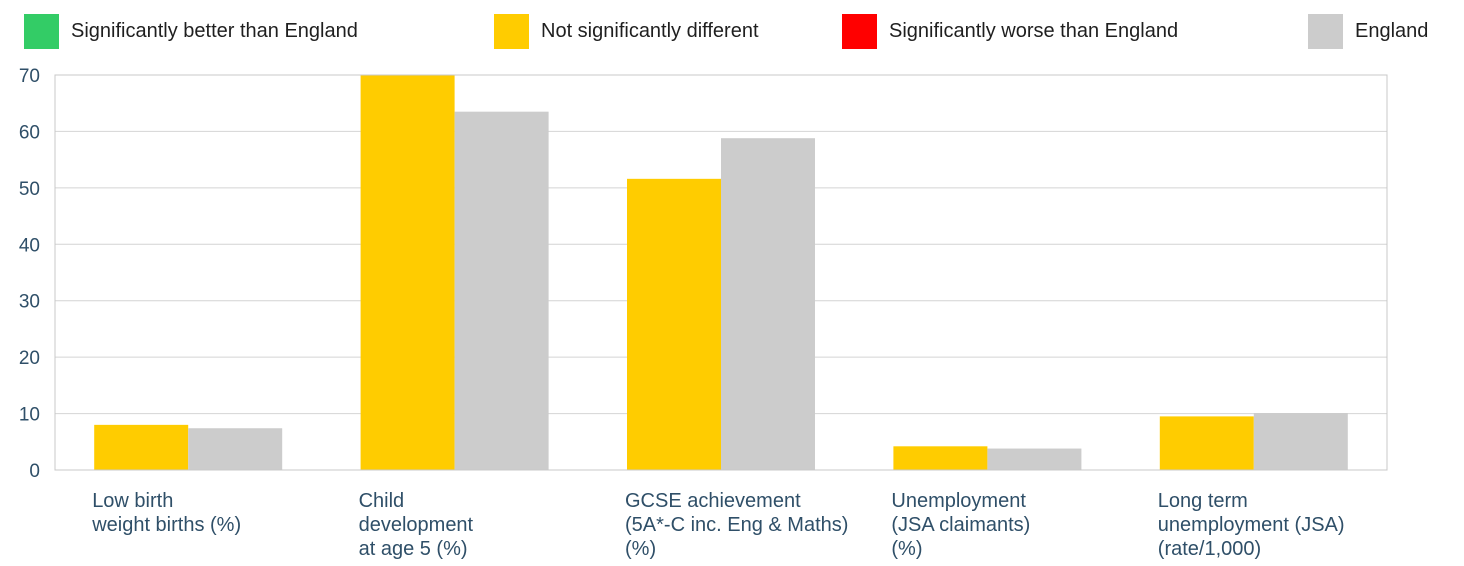  Describe the element at coordinates (1251, 525) in the screenshot. I see `x-category-label: Long term unemployment (JSA) (rate/1,000)` at that location.